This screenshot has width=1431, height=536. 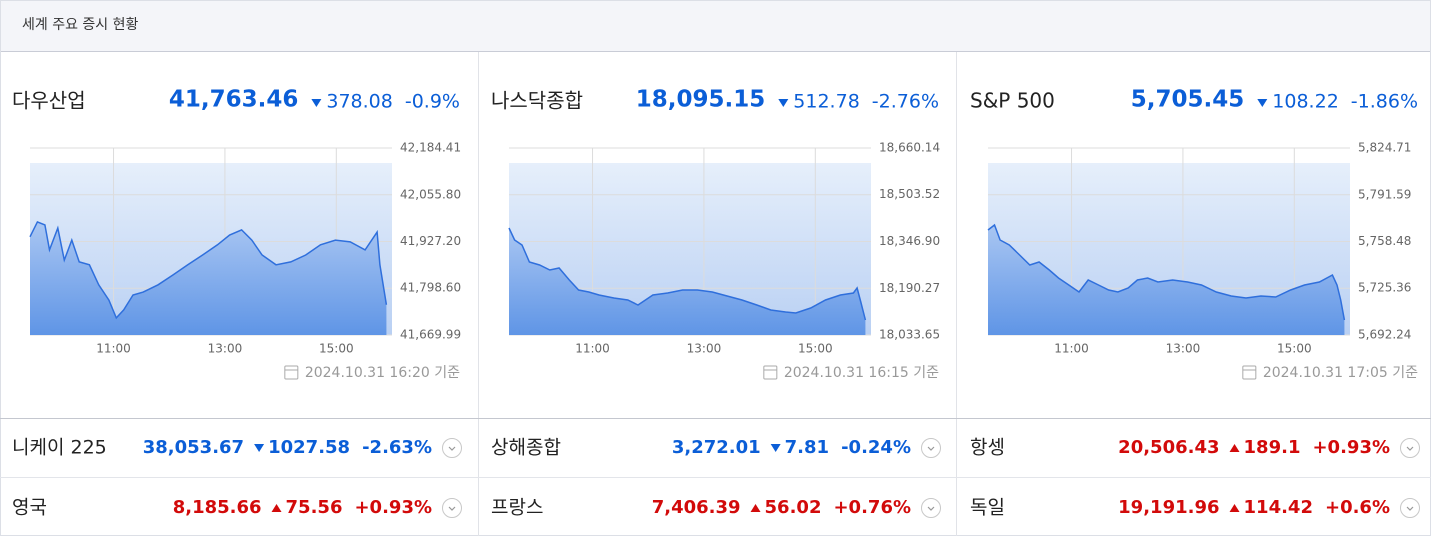 What do you see at coordinates (430, 148) in the screenshot?
I see `y-tick-label: 42,184.41` at bounding box center [430, 148].